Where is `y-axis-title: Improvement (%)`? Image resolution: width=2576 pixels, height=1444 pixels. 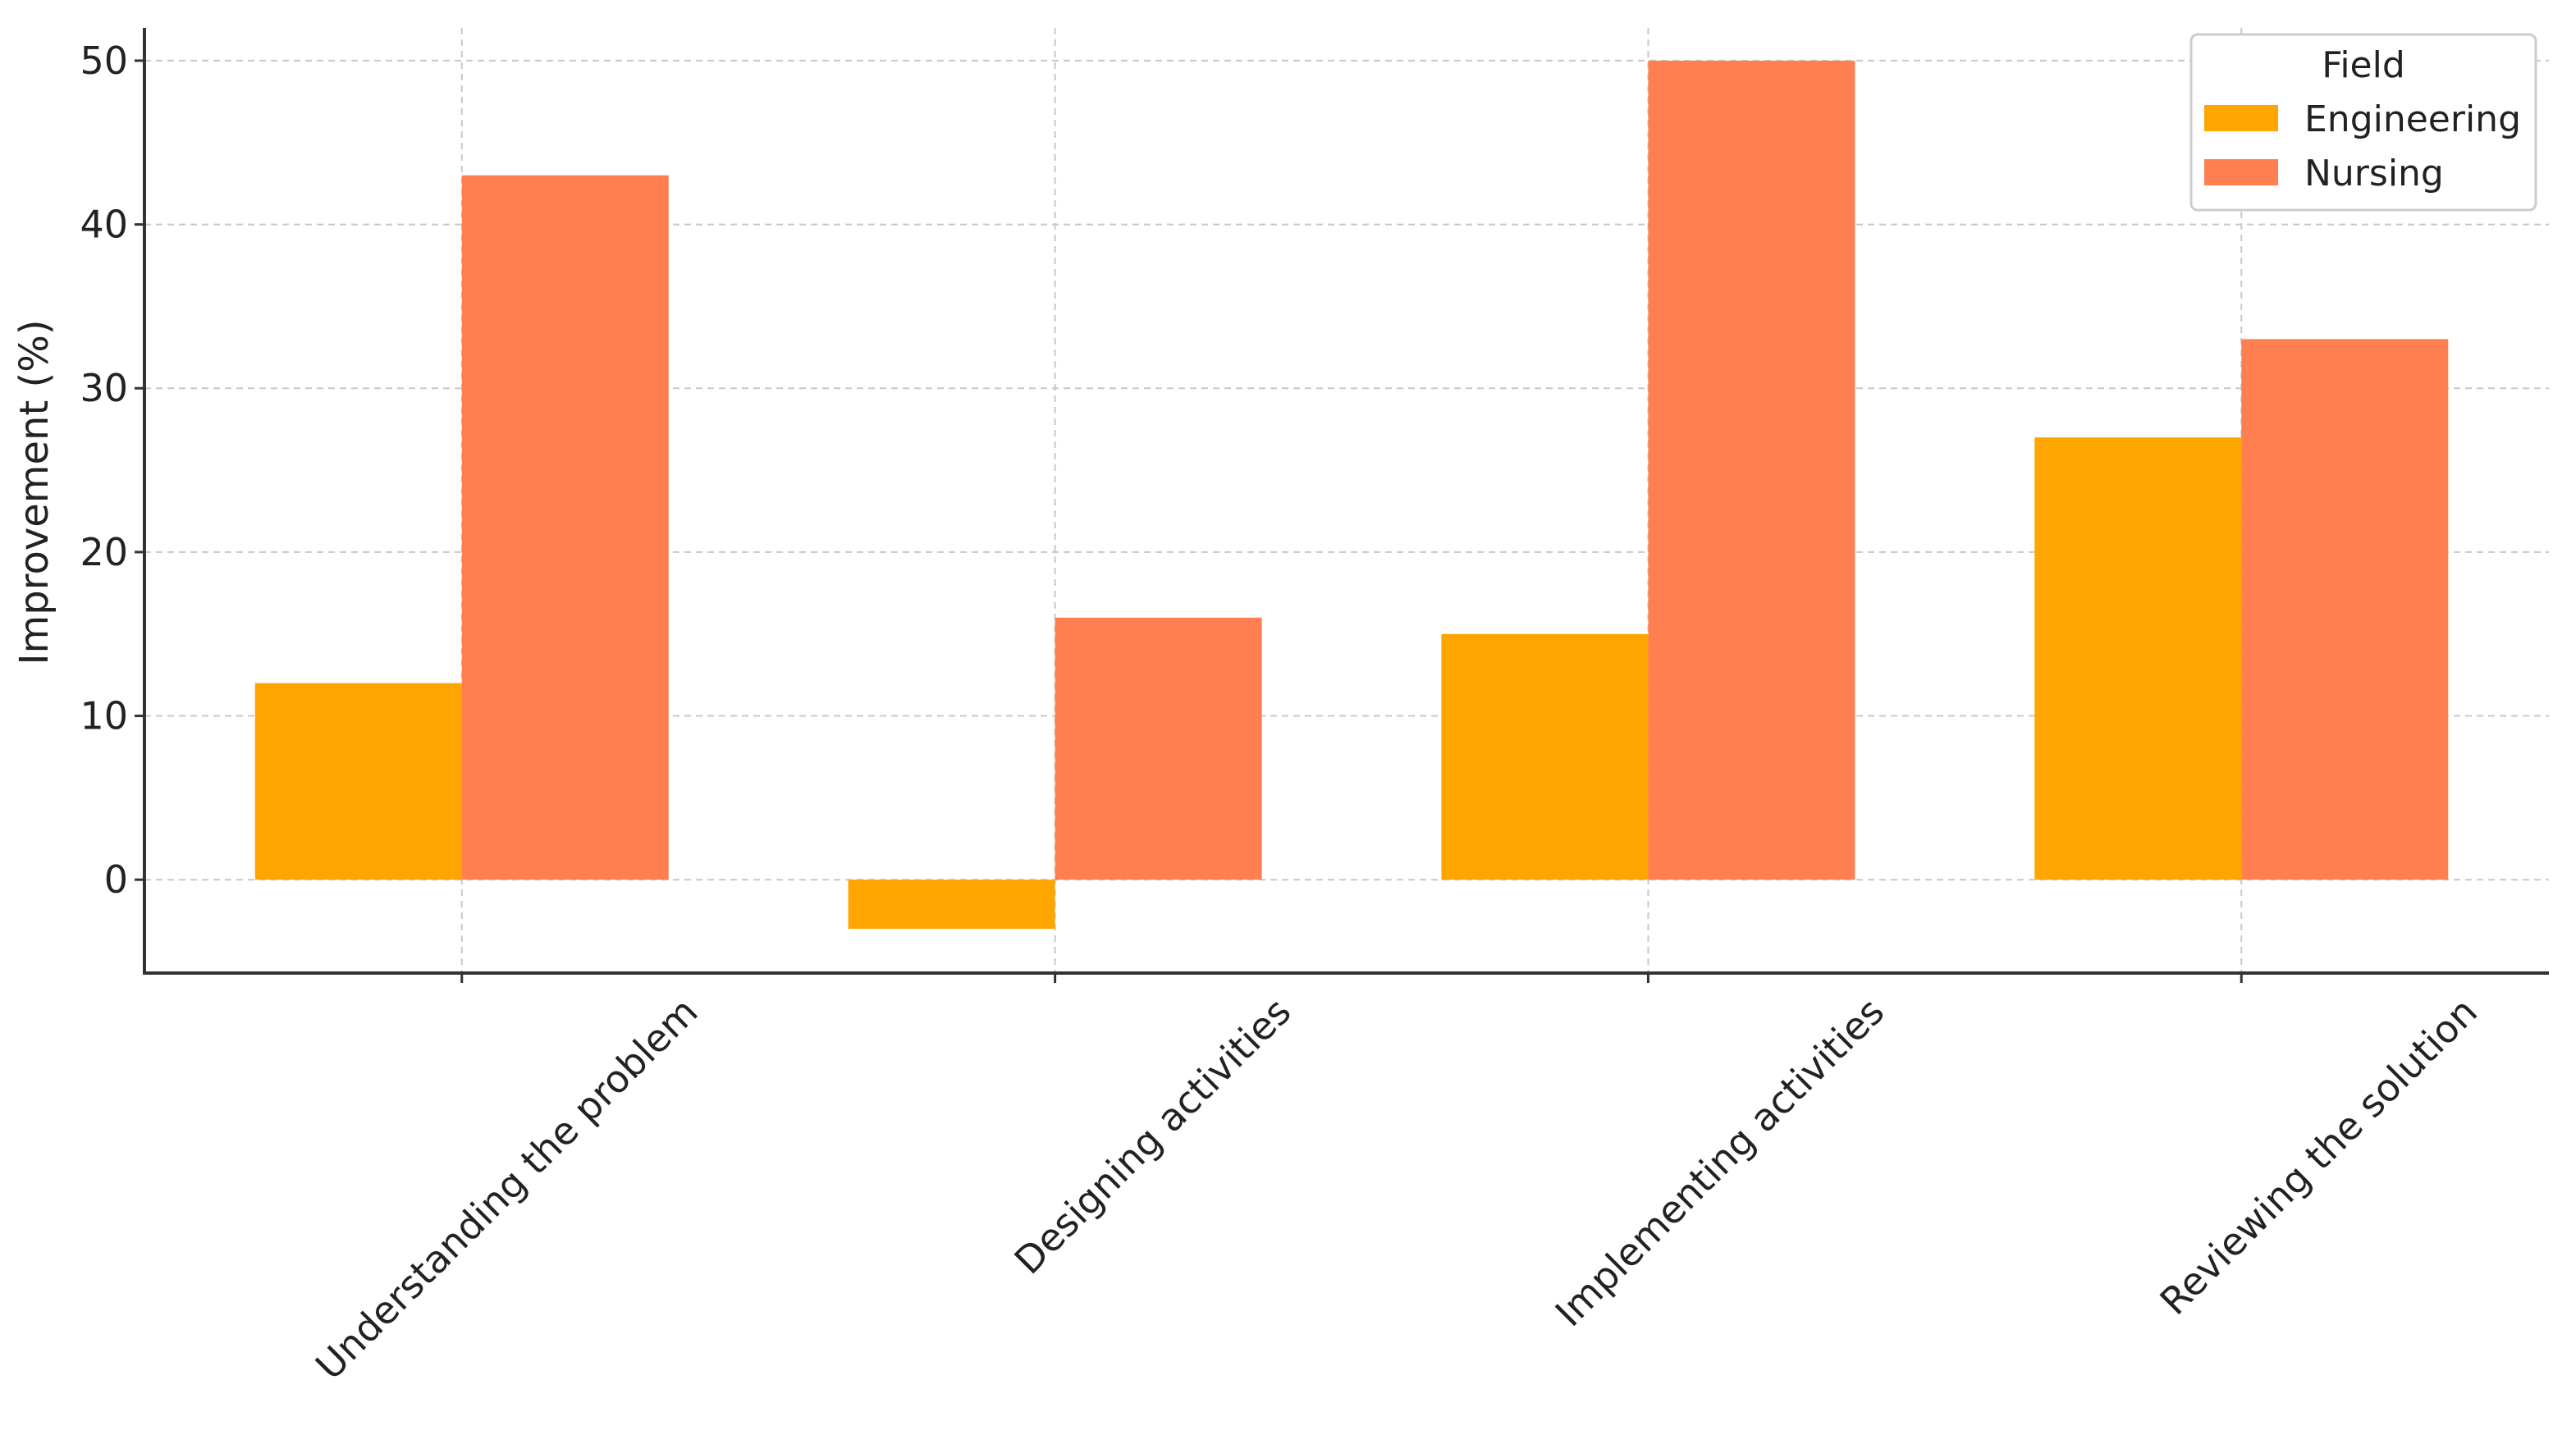
y-axis-title: Improvement (%) is located at coordinates (34, 492).